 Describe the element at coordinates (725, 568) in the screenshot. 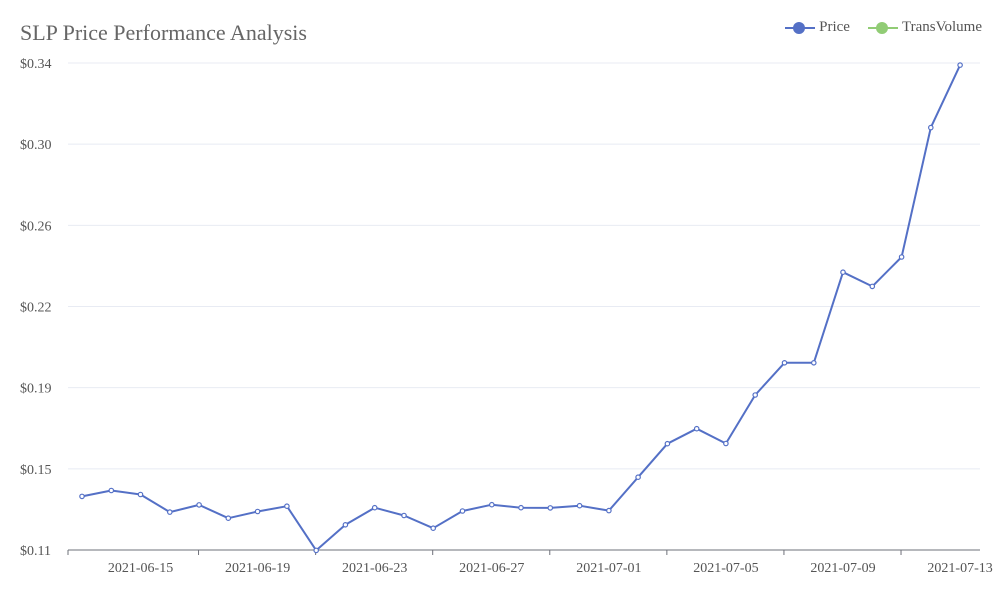

I see `x-tick-label: 2021-07-05` at that location.